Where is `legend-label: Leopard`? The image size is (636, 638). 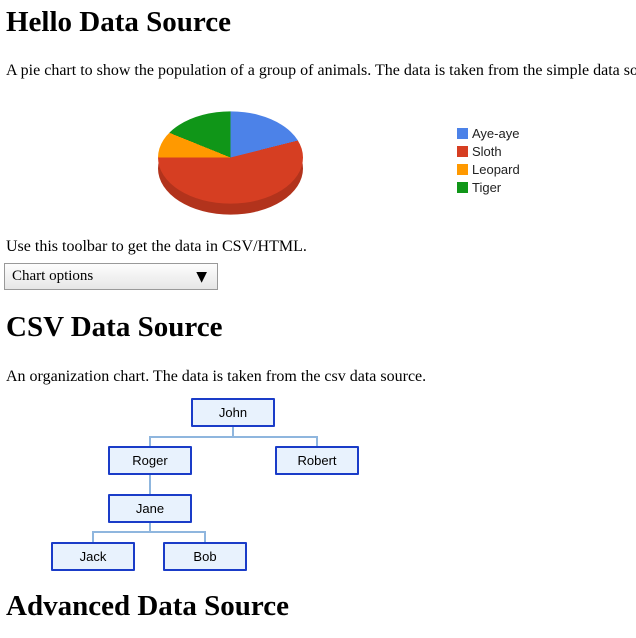 legend-label: Leopard is located at coordinates (496, 169).